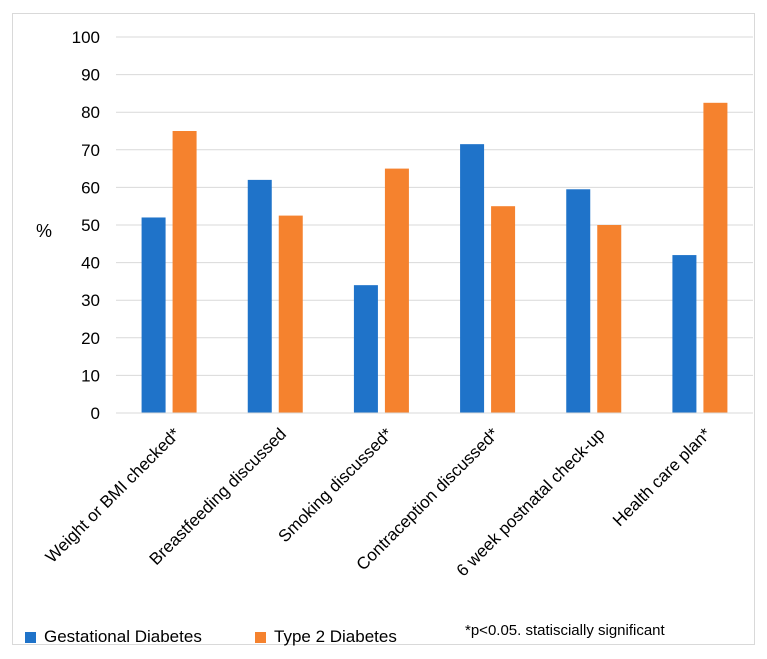 The image size is (767, 659). I want to click on y-tick-label: 40, so click(90, 263).